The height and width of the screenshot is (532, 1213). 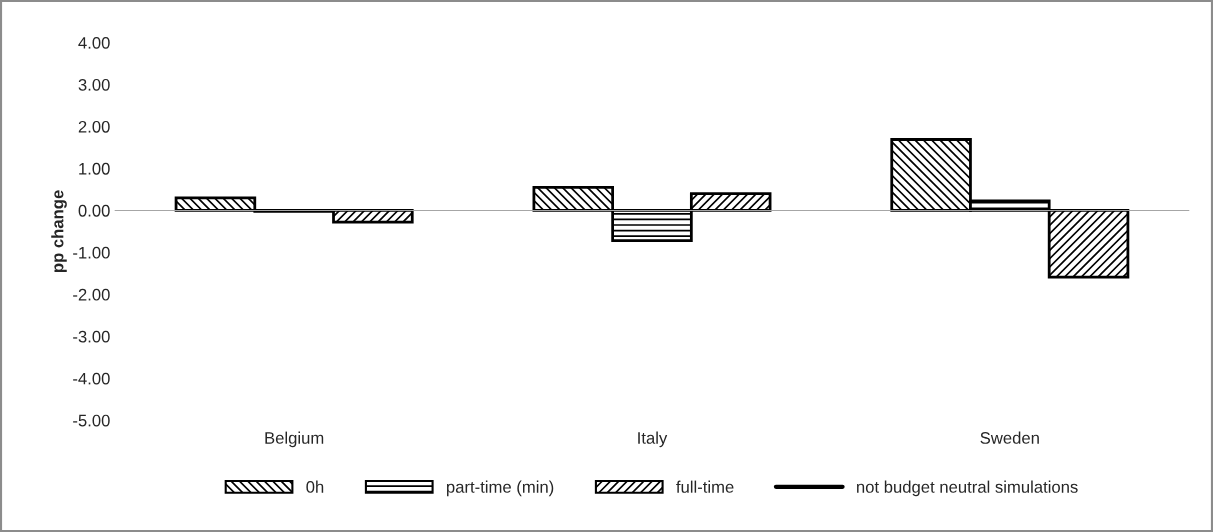 I want to click on y-tick-label: -1.00, so click(x=91, y=252).